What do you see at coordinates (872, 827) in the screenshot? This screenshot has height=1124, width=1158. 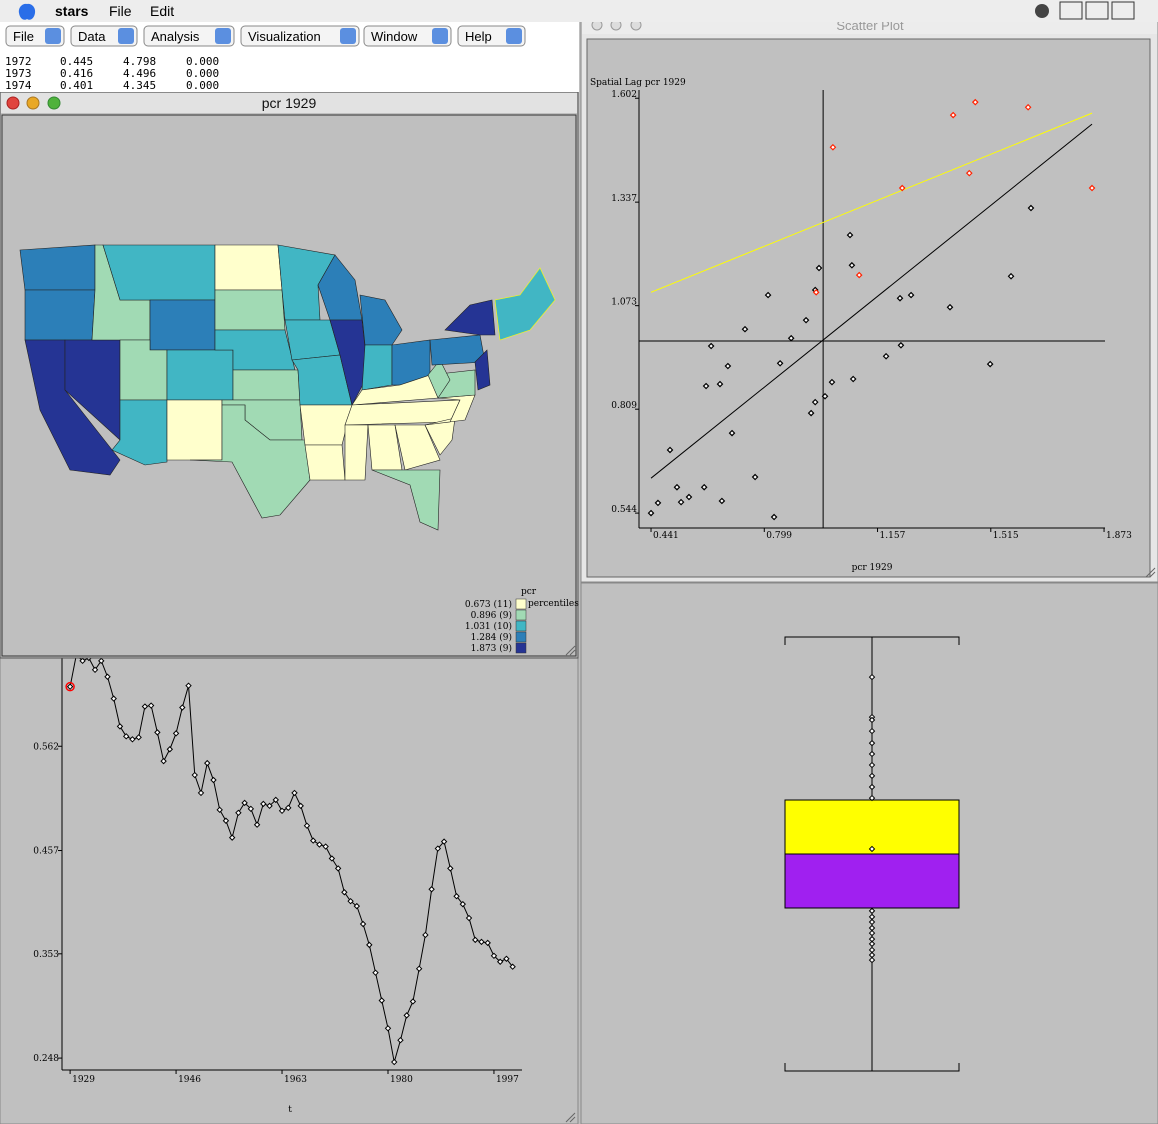 I see `box-upper` at bounding box center [872, 827].